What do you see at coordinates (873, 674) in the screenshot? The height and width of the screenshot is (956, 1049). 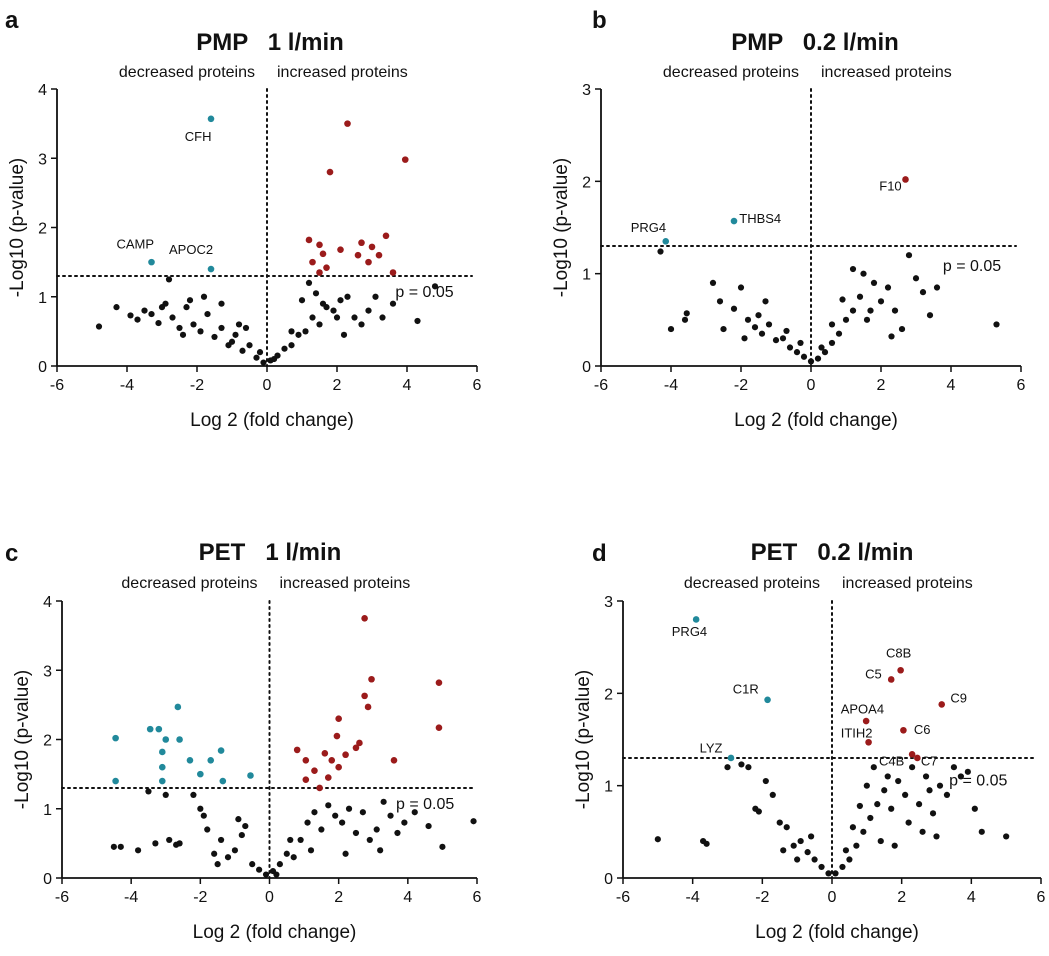 I see `protein-label: C5` at bounding box center [873, 674].